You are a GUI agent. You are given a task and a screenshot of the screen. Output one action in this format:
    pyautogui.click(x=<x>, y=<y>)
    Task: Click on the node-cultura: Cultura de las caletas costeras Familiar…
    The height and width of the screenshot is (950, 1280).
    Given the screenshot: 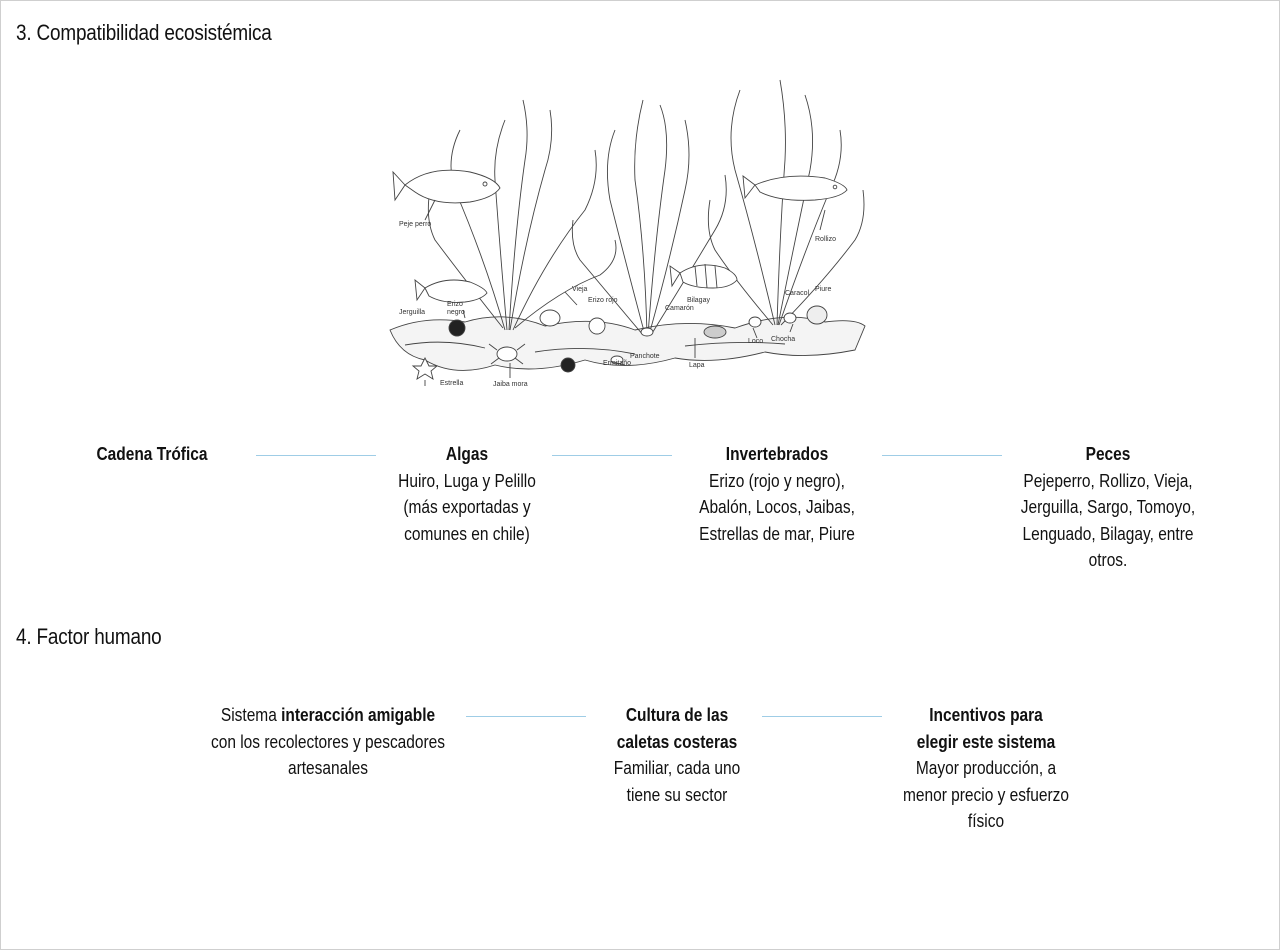 What is the action you would take?
    pyautogui.click(x=677, y=755)
    